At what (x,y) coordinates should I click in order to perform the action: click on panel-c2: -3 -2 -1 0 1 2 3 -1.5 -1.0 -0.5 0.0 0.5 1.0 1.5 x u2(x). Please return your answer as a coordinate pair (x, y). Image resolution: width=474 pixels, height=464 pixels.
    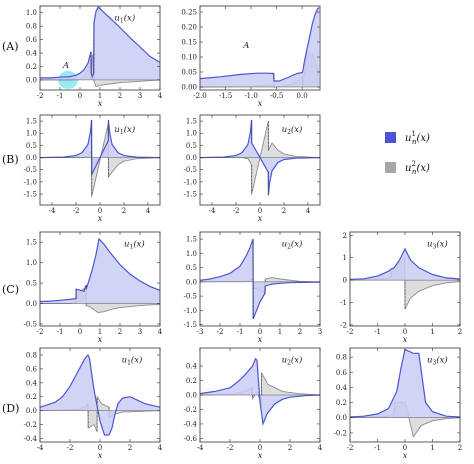
    Looking at the image, I should click on (253, 287).